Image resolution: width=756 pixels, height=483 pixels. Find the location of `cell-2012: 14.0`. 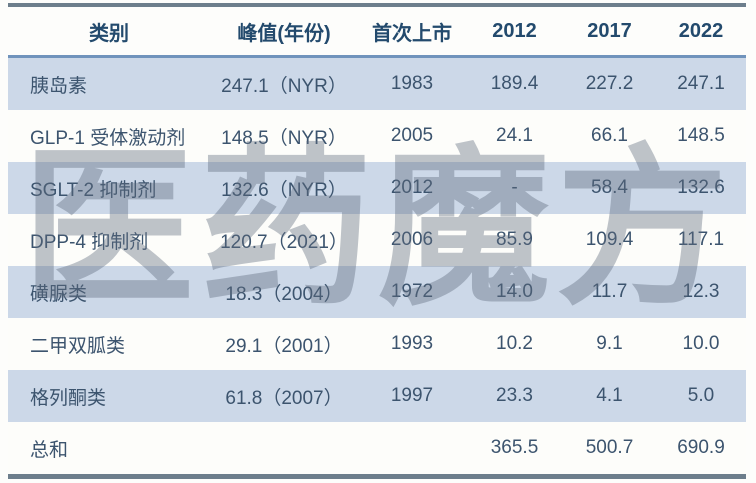

cell-2012: 14.0 is located at coordinates (514, 291).